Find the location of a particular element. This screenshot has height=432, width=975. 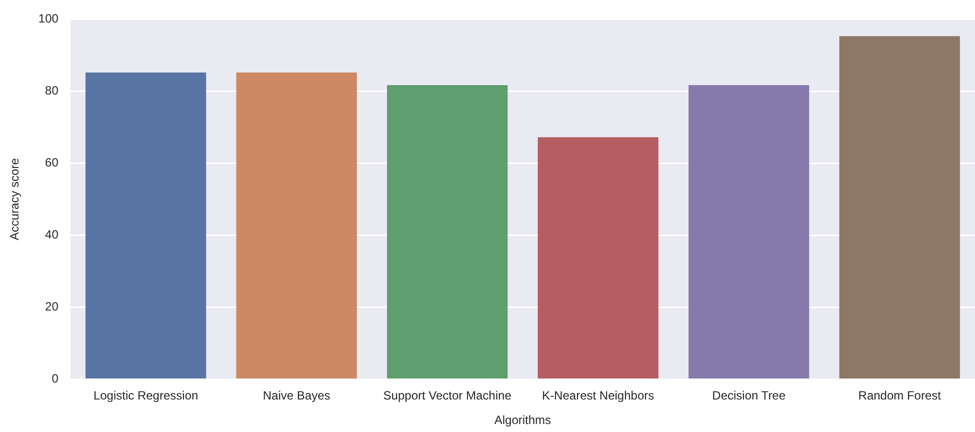

x-tick-label: Support Vector Machine is located at coordinates (447, 395).